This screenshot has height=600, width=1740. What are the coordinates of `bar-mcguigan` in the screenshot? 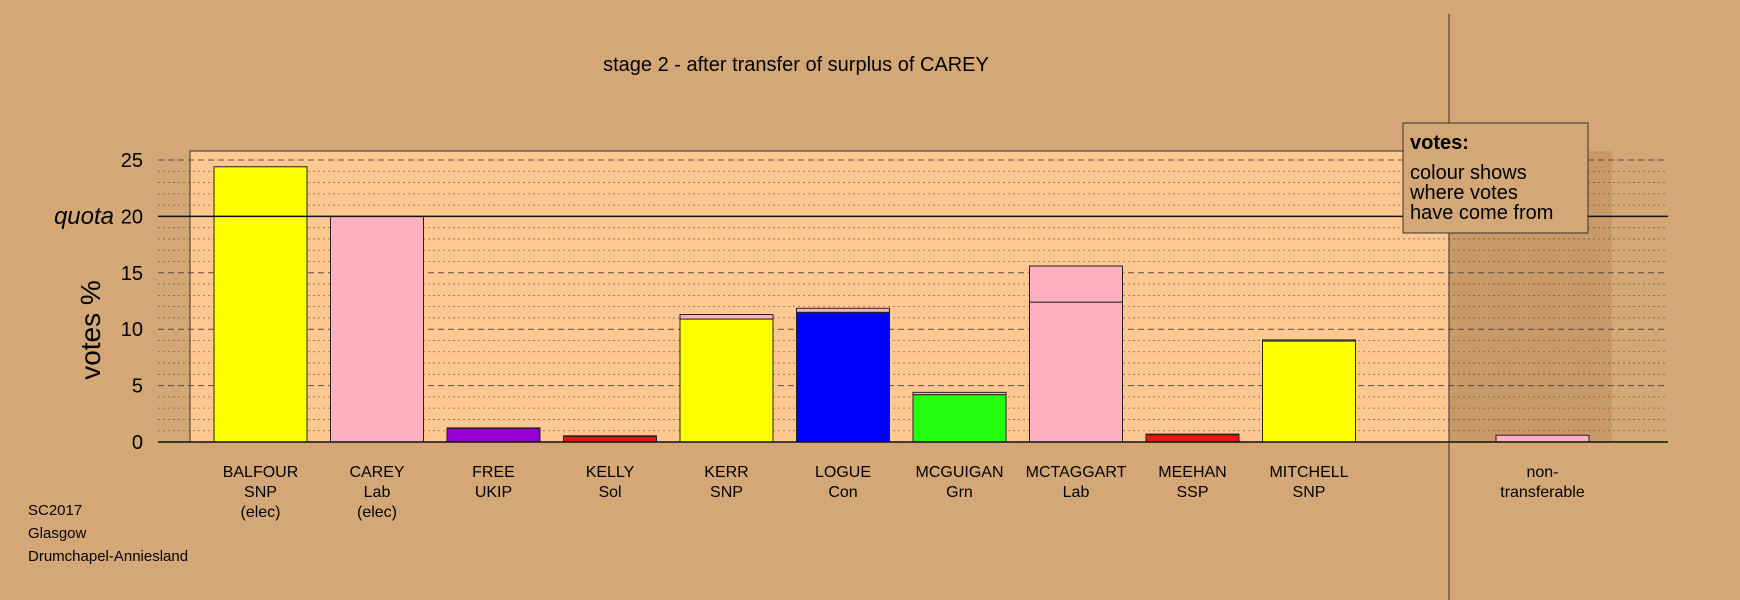 It's located at (959, 417).